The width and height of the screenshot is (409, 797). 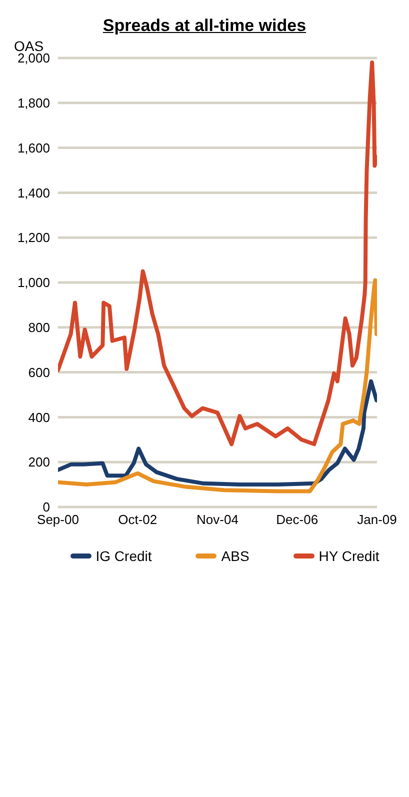 What do you see at coordinates (349, 556) in the screenshot?
I see `legend-label: HY Credit` at bounding box center [349, 556].